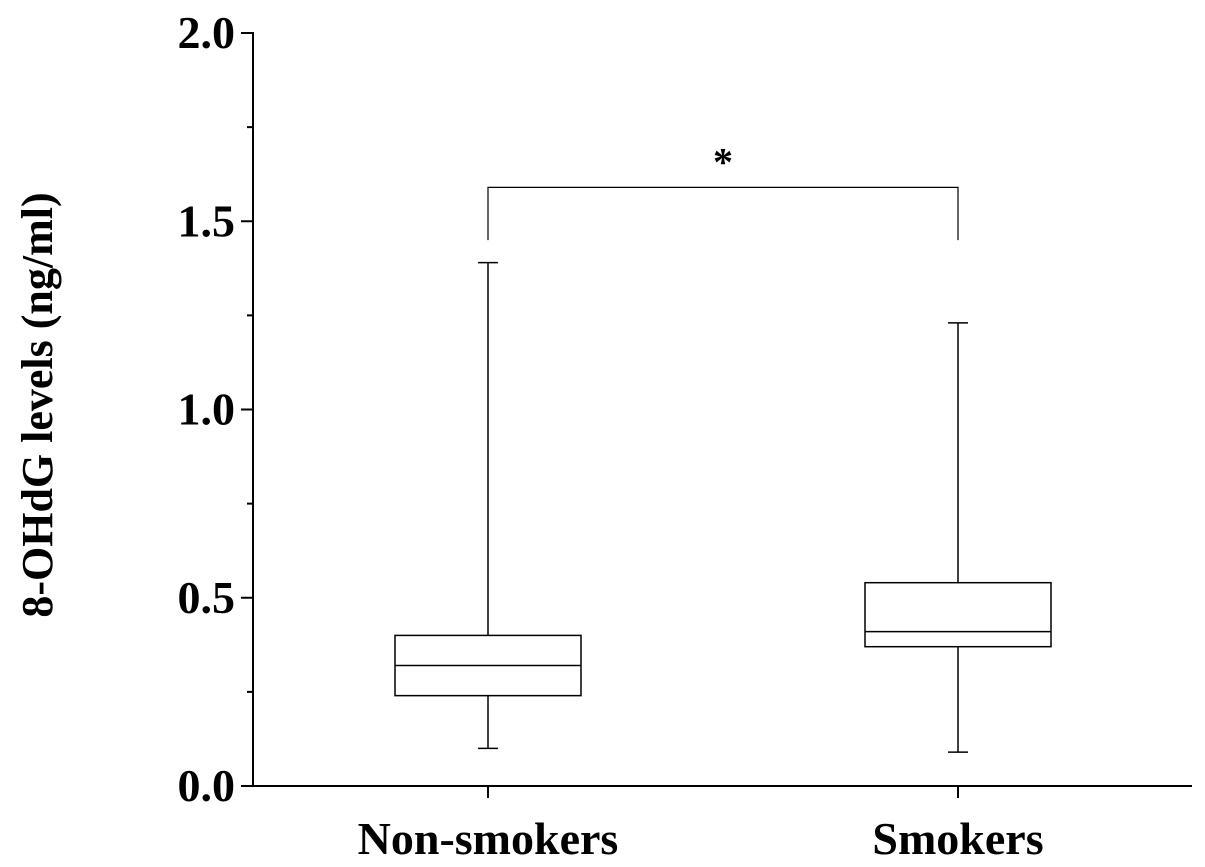 This screenshot has height=867, width=1205. What do you see at coordinates (488, 505) in the screenshot?
I see `box-non-smokers` at bounding box center [488, 505].